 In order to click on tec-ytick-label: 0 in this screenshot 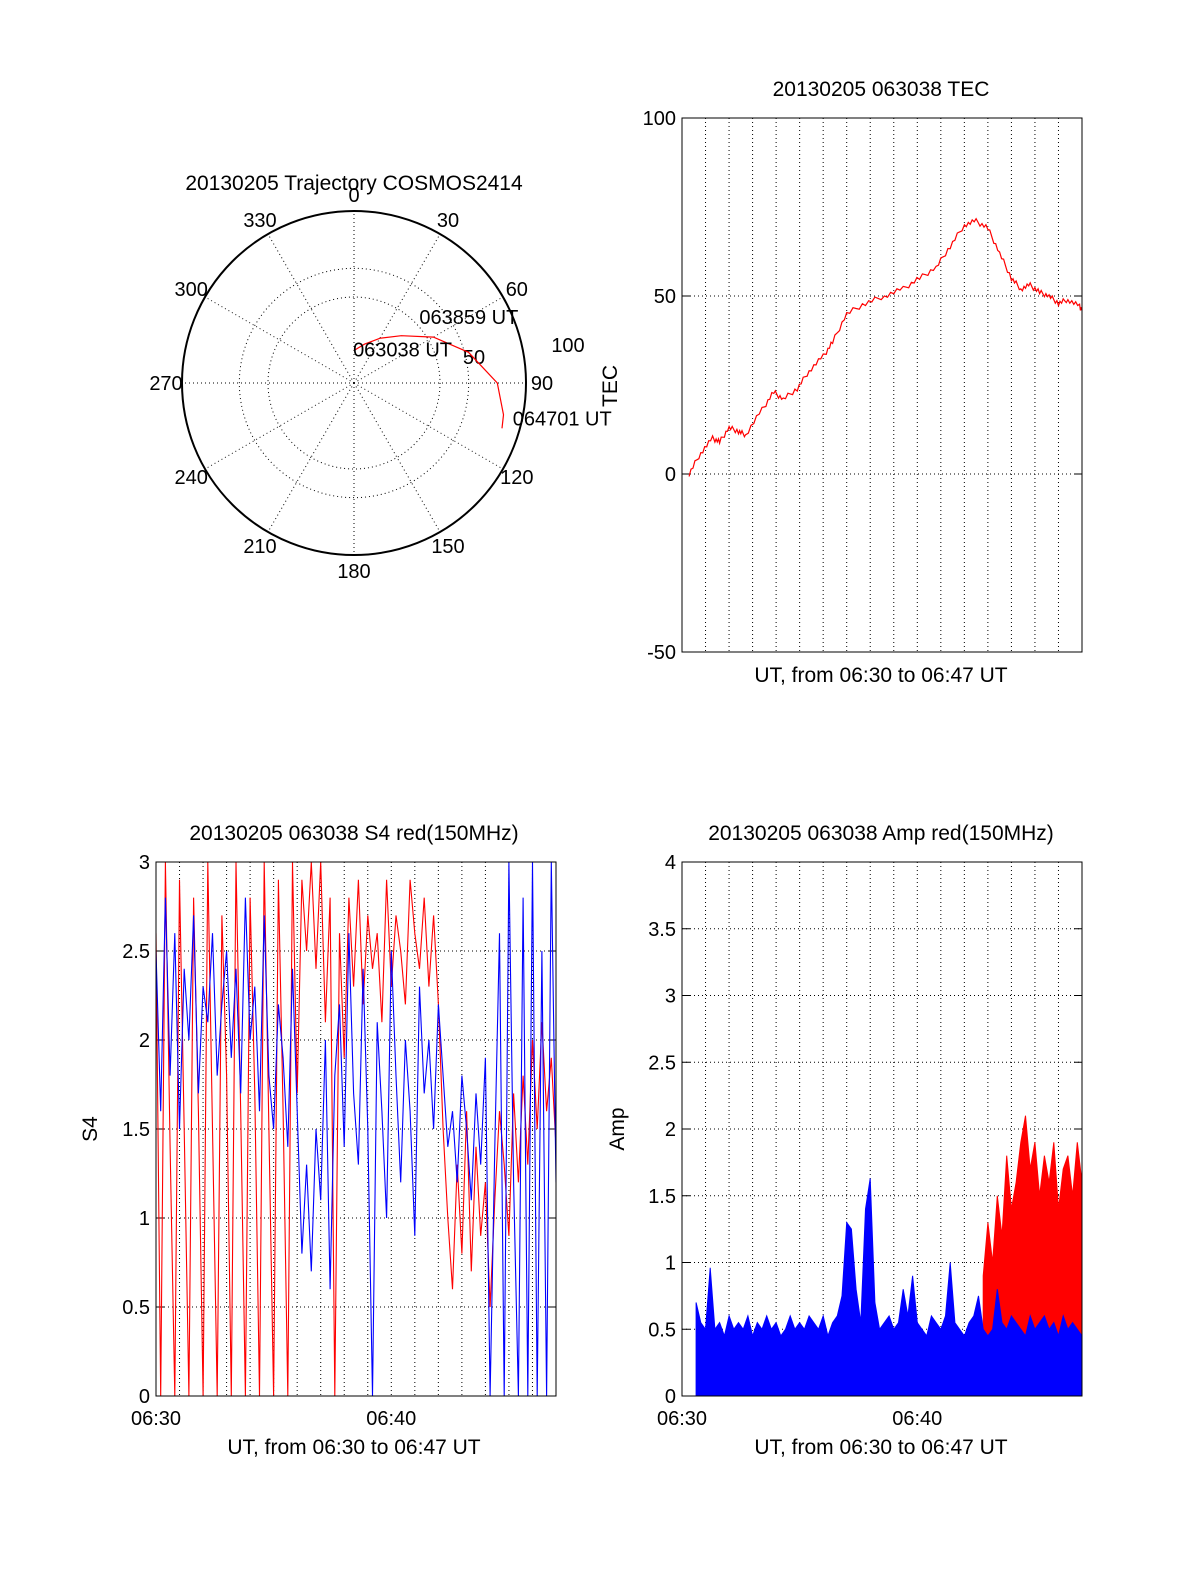, I will do `click(670, 475)`.